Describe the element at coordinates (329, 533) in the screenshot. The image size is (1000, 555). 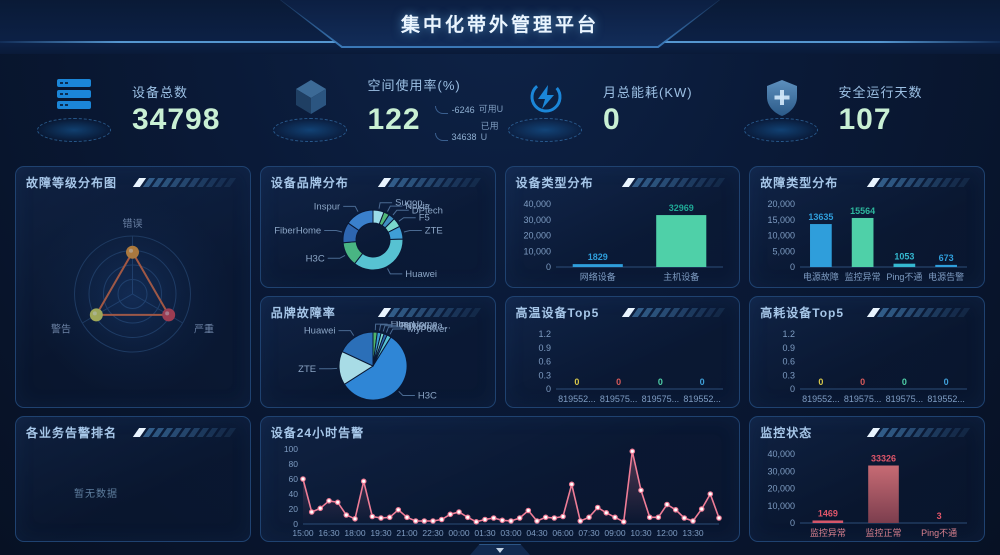
I see `svg-text: 16:30` at that location.